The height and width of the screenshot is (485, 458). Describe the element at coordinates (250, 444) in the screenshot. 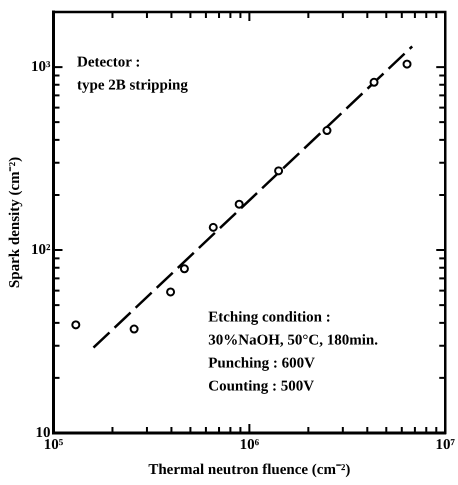

I see `x-tick-label: 10⁶` at that location.